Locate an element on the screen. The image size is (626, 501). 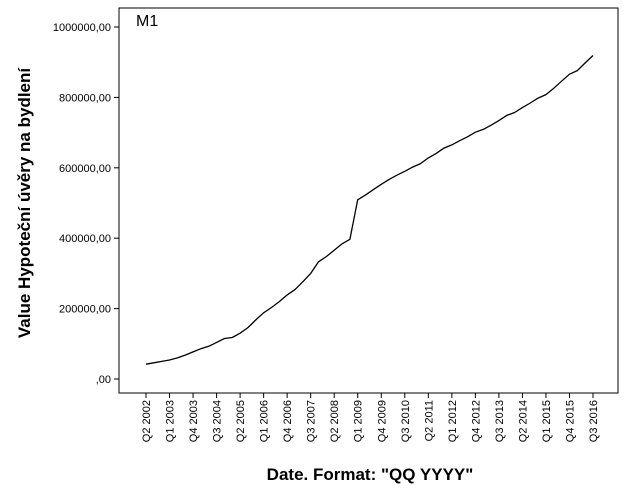
x-tick-label: Q4 2015 is located at coordinates (570, 421).